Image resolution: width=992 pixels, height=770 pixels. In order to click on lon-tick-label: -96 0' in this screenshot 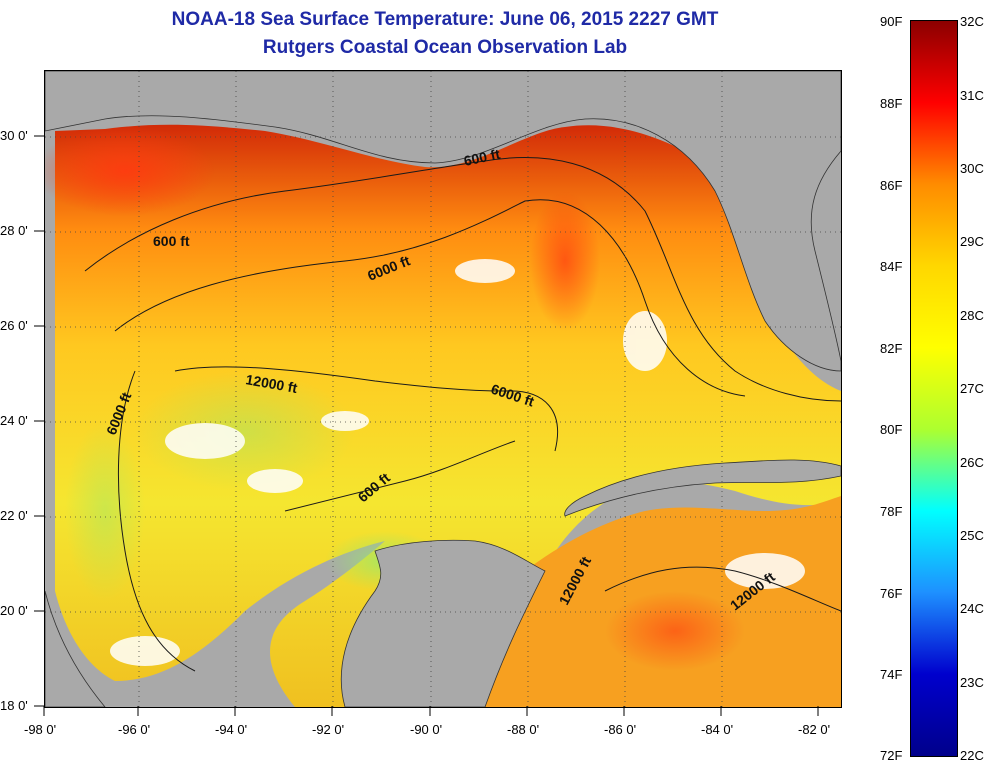, I will do `click(134, 729)`.